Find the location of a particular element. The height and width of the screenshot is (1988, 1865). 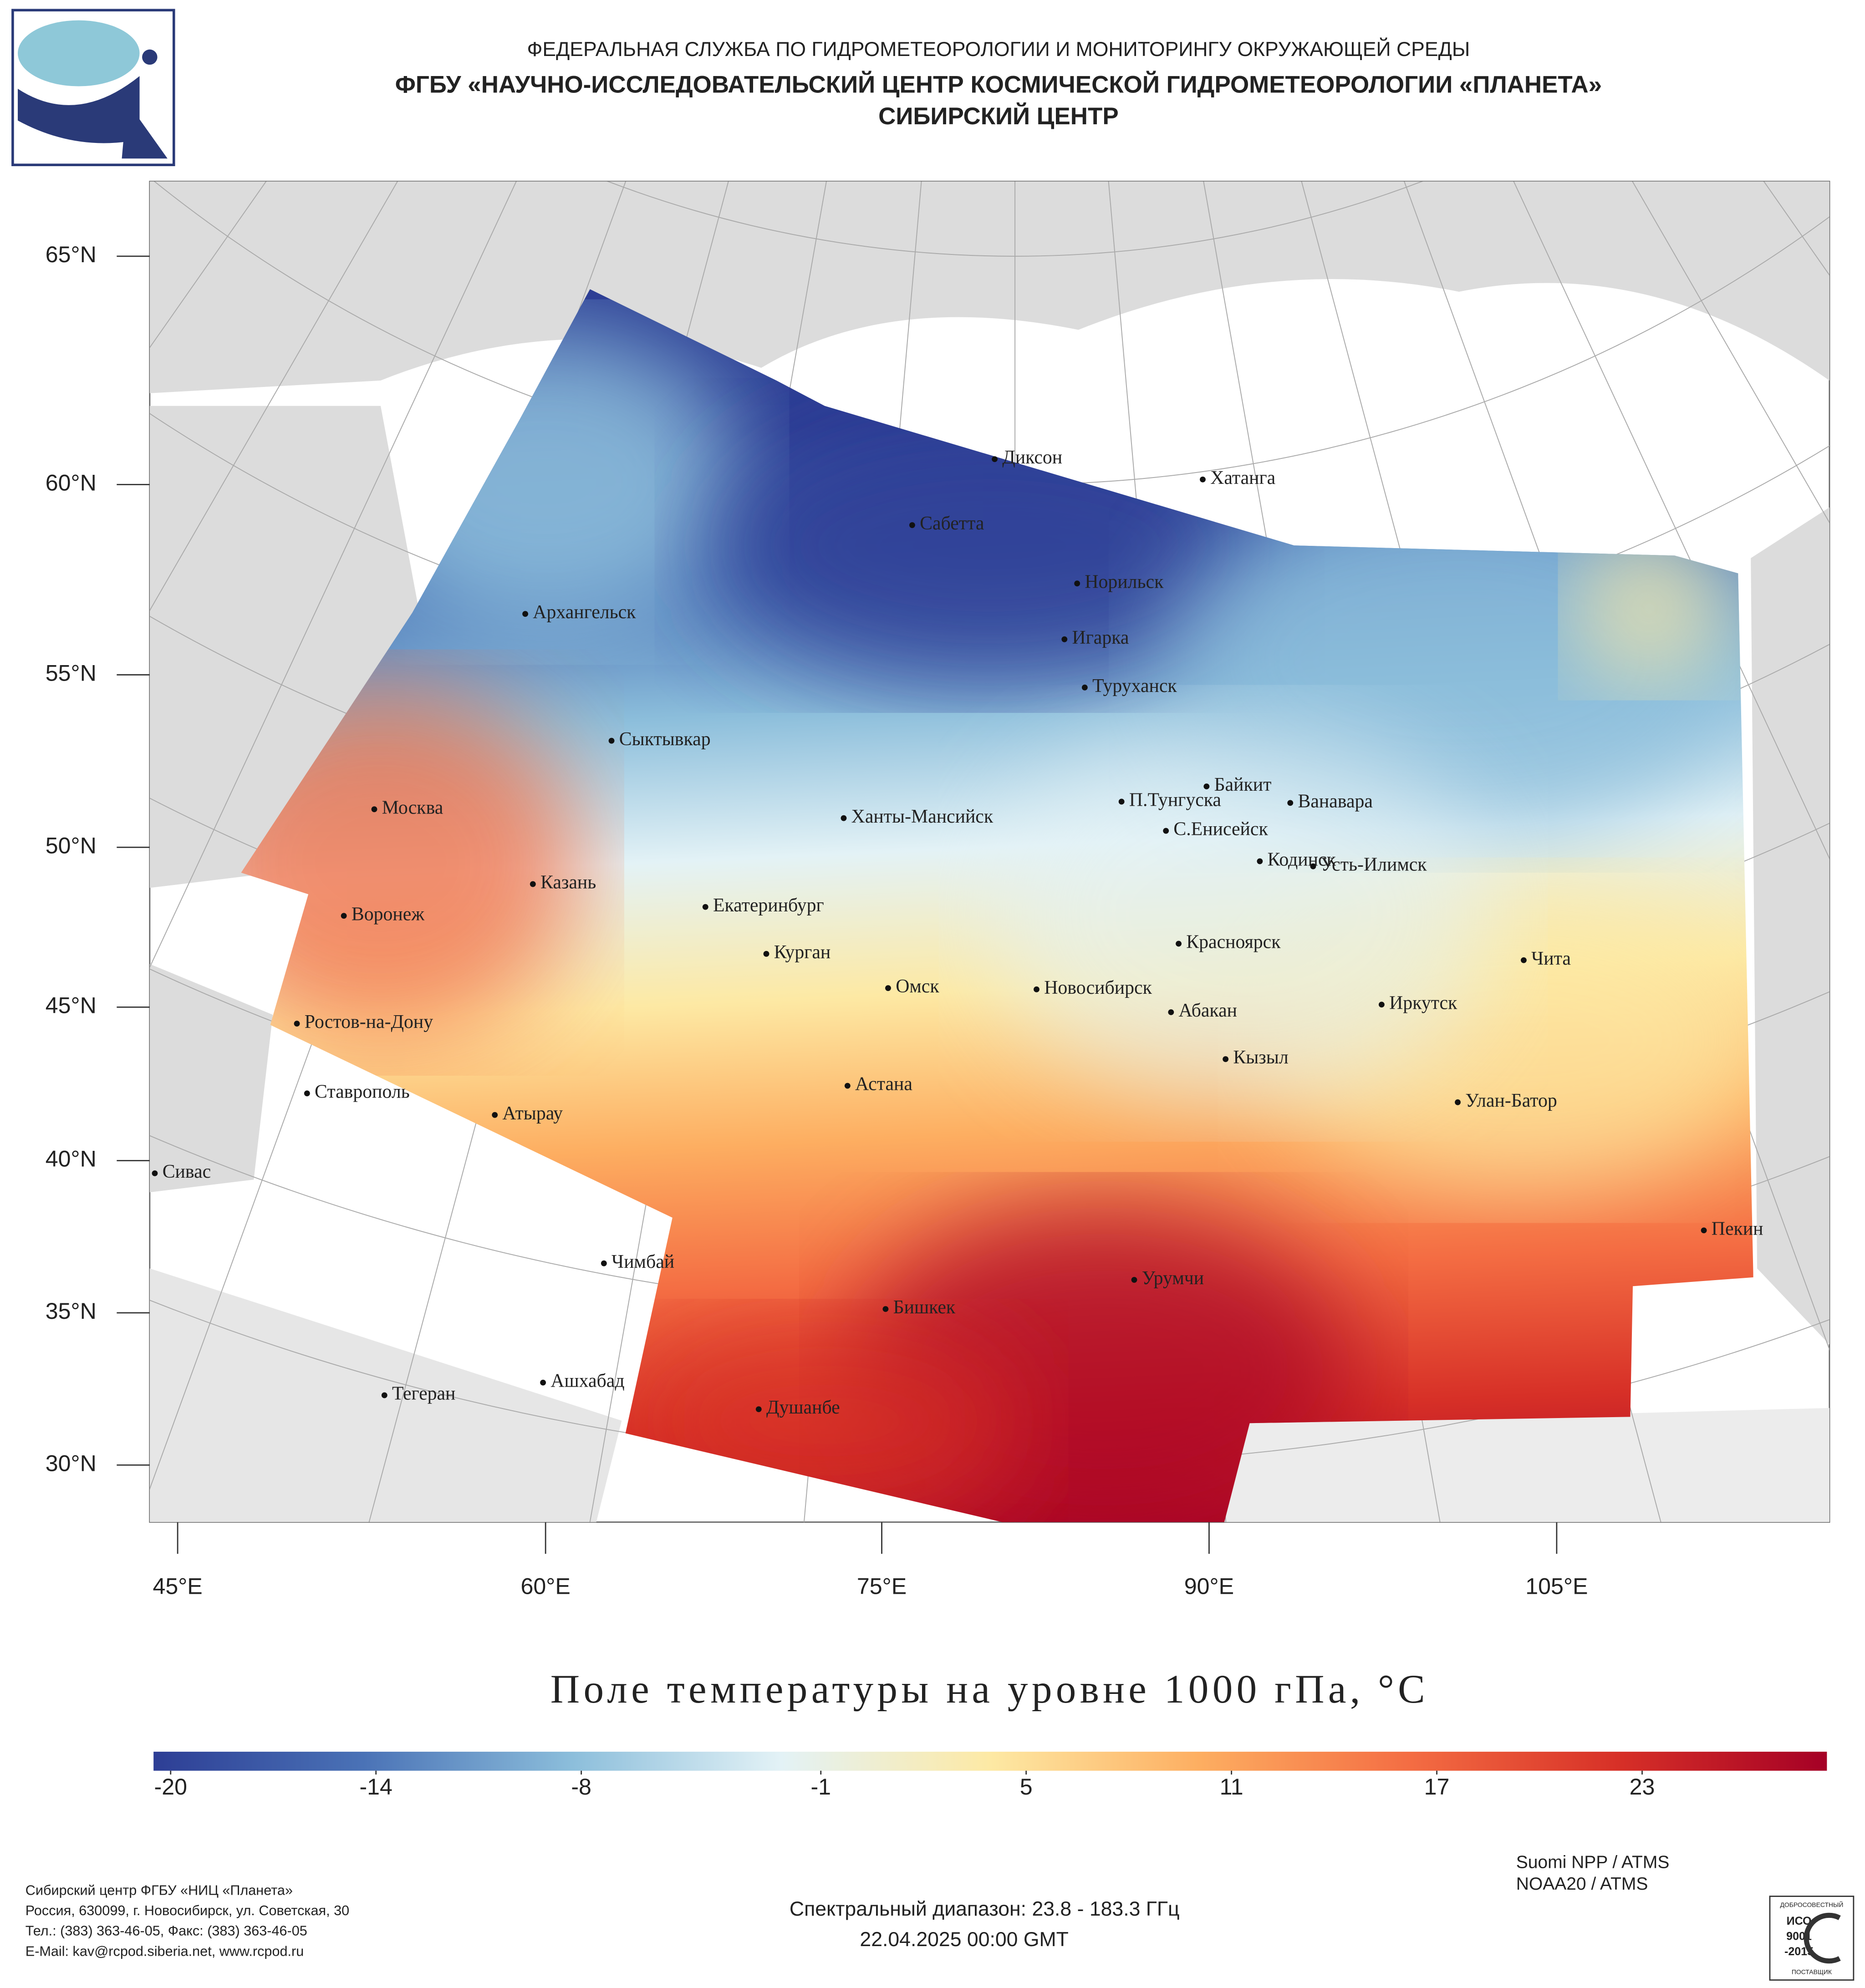

colorbar-tick-label: -14 is located at coordinates (375, 1787).